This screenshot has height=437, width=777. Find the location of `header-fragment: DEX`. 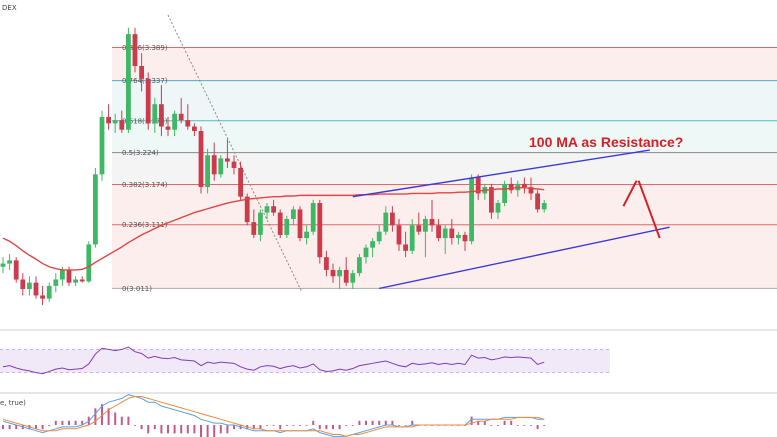

header-fragment: DEX is located at coordinates (9, 8).